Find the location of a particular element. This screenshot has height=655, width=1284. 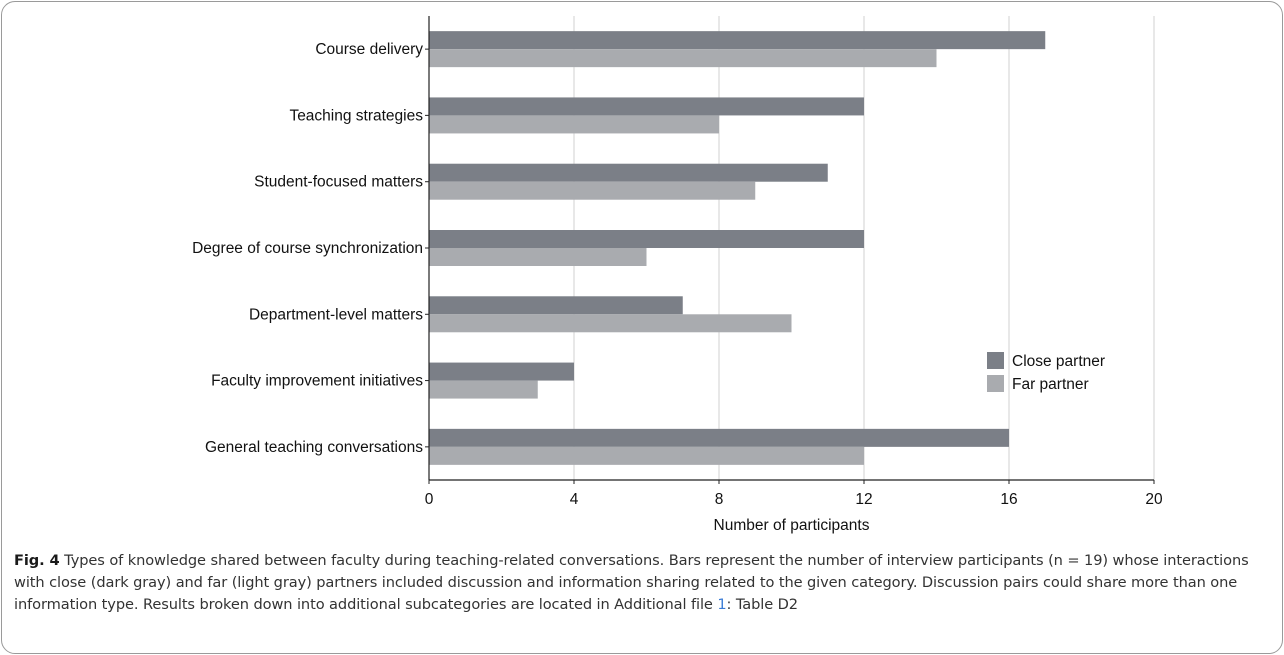

legend-label-close: Close partner is located at coordinates (1058, 361).